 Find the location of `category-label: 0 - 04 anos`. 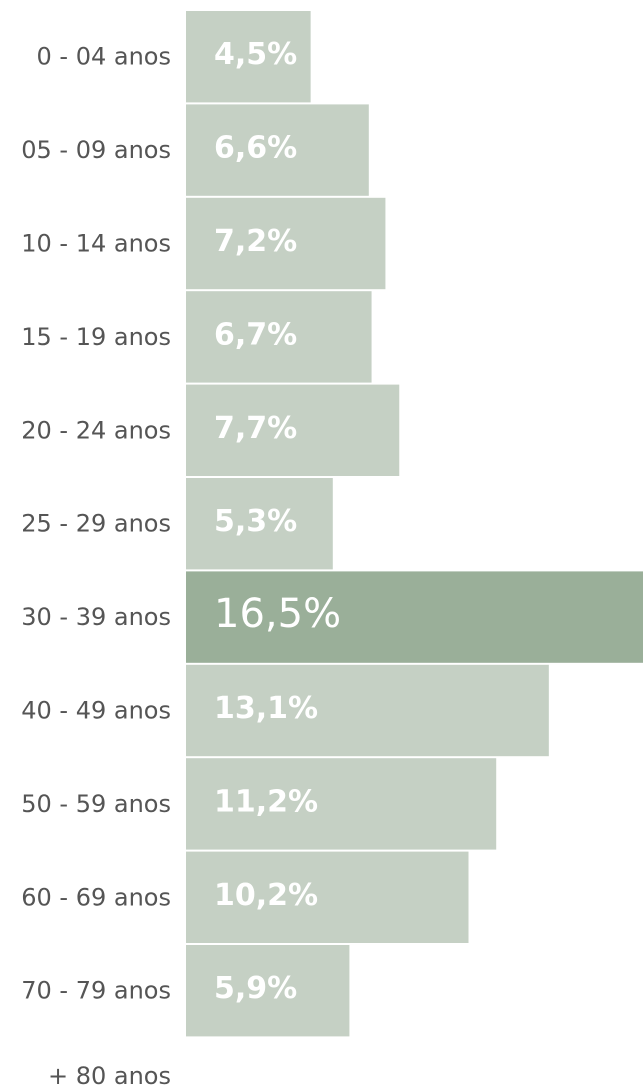

category-label: 0 - 04 anos is located at coordinates (104, 57).